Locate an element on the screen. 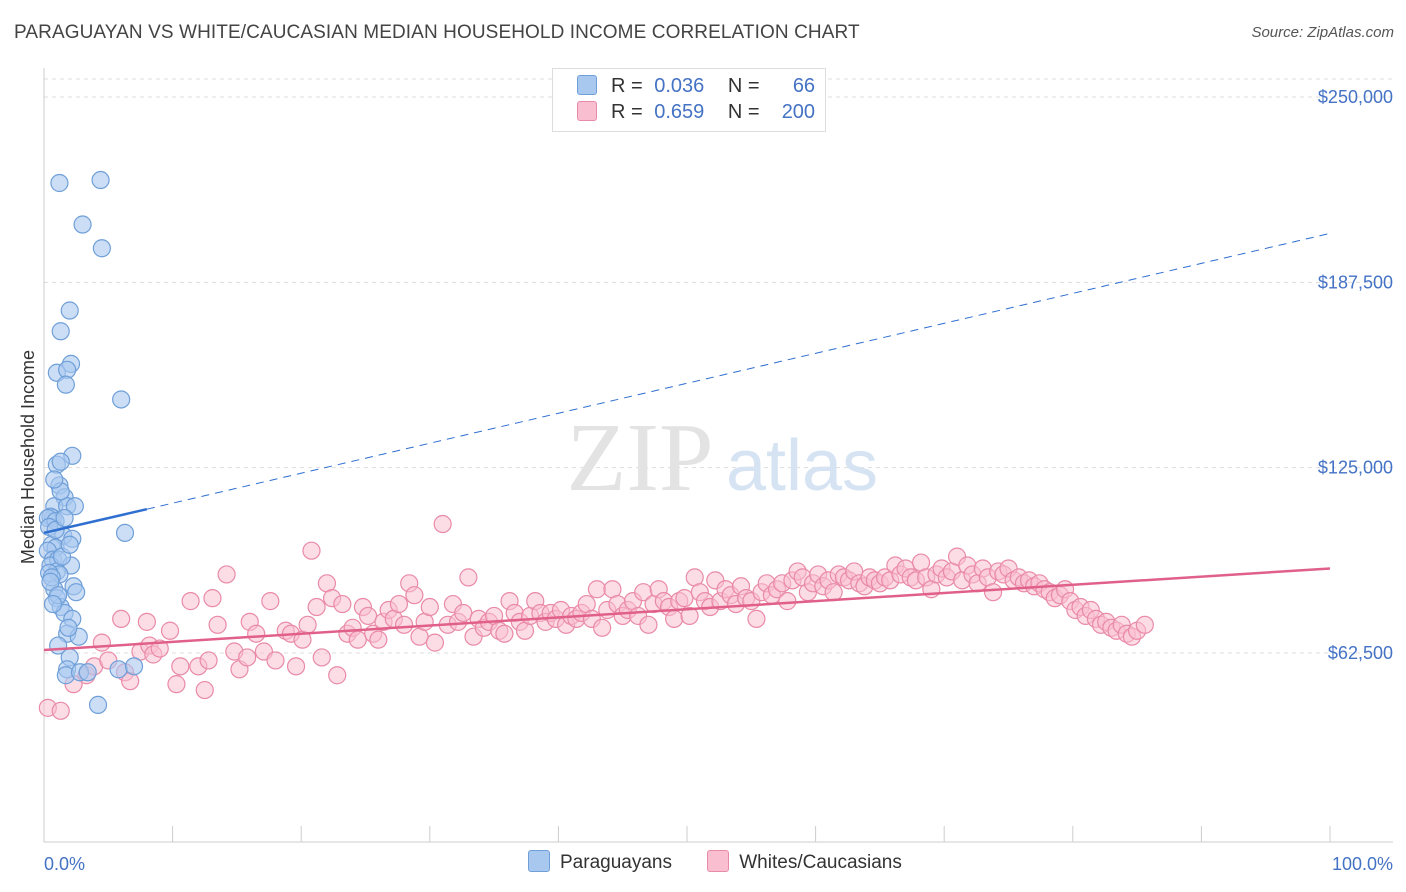 This screenshot has width=1406, height=892. legend-row-whites: R = 0.659 N = 200 is located at coordinates (696, 114).